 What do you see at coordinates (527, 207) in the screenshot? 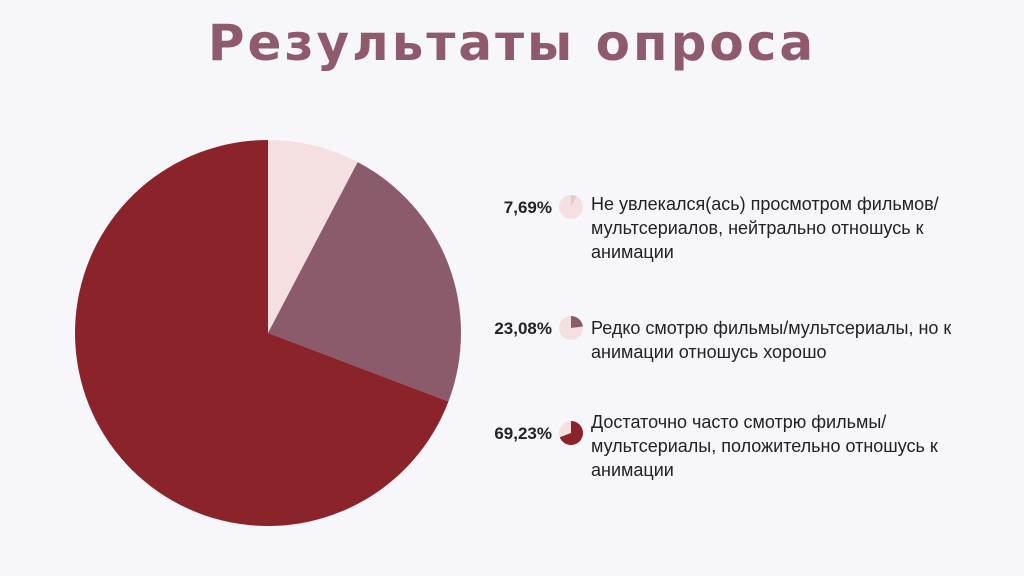
I see `legend-percent-1: 7,69%` at bounding box center [527, 207].